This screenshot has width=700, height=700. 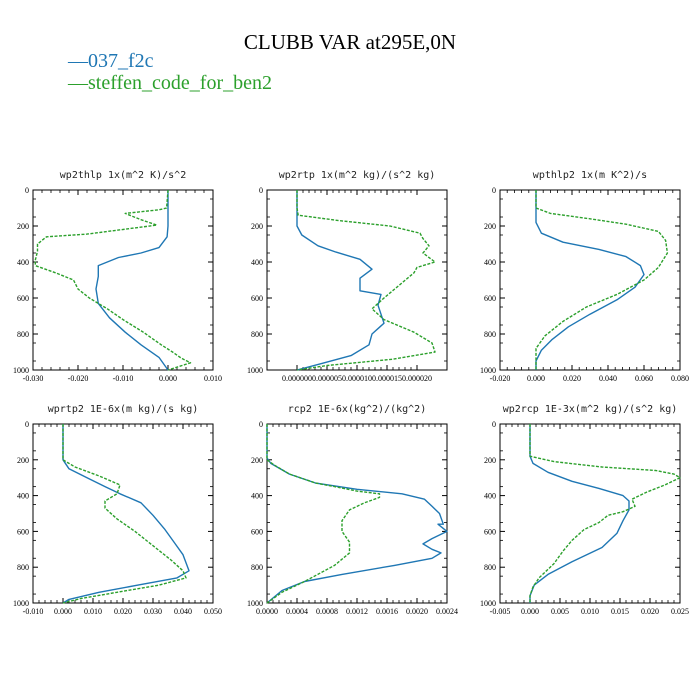 What do you see at coordinates (153, 611) in the screenshot?
I see `x-tick-label: 0.030` at bounding box center [153, 611].